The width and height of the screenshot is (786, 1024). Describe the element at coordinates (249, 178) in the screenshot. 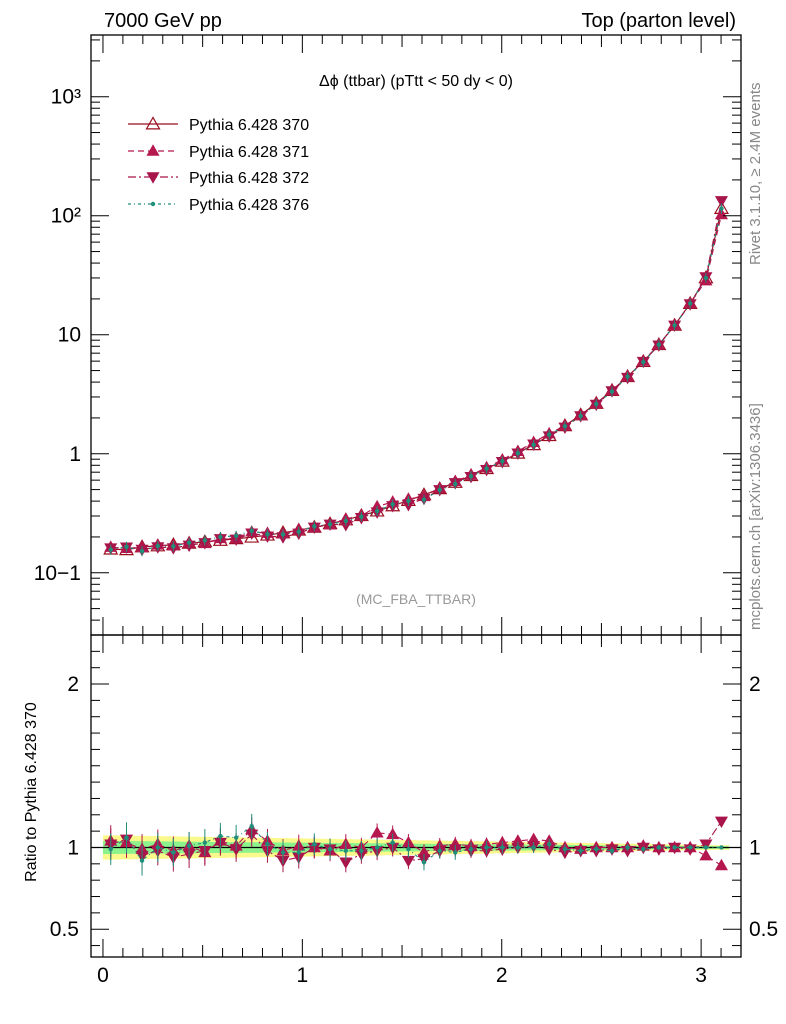

I see `legend-label: Pythia 6.428 372` at that location.